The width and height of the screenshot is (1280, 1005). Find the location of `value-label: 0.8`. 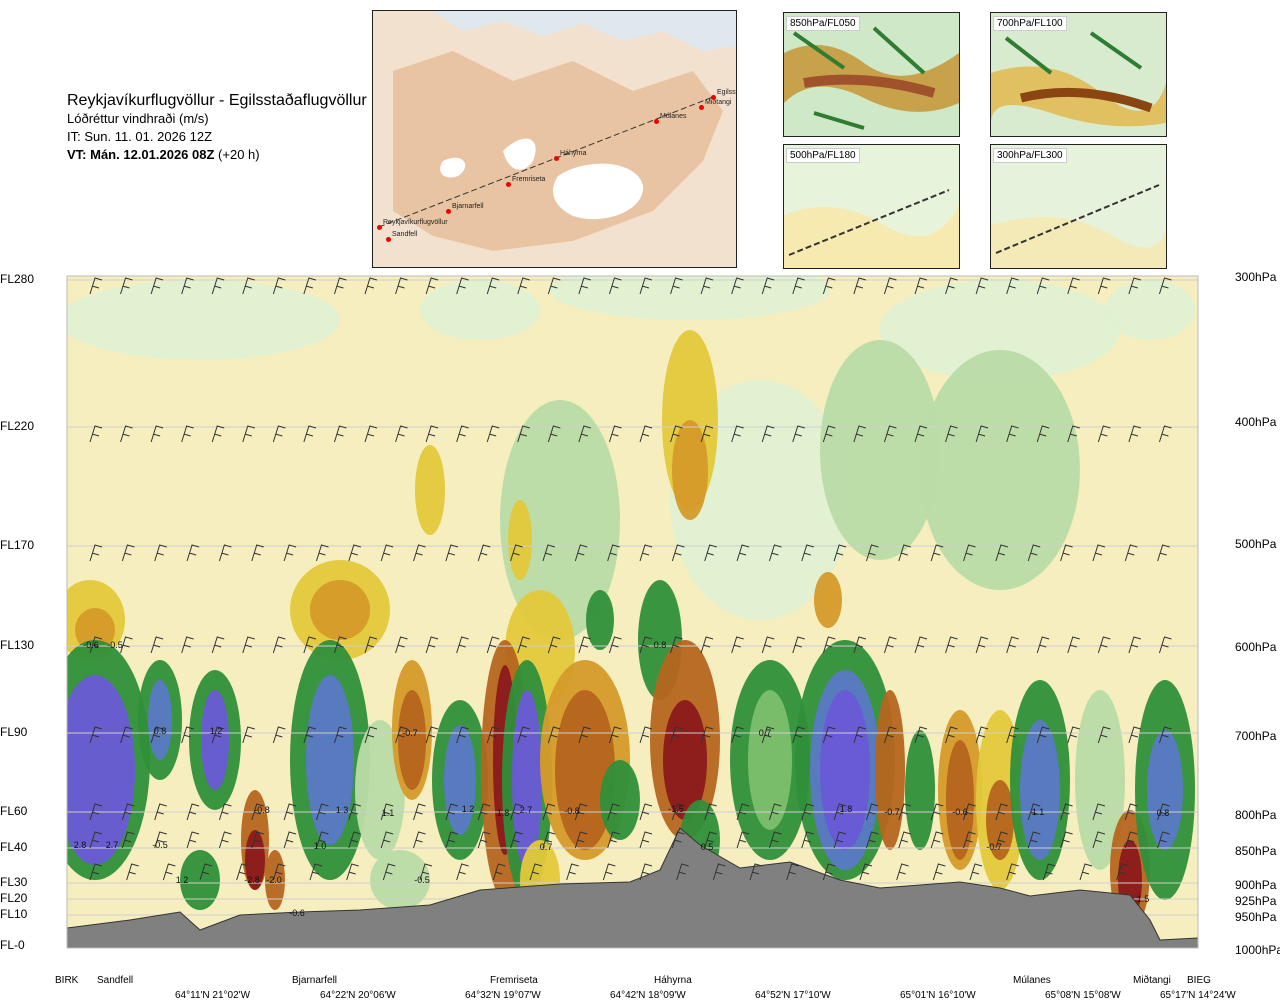

value-label: 0.8 is located at coordinates (1163, 813).